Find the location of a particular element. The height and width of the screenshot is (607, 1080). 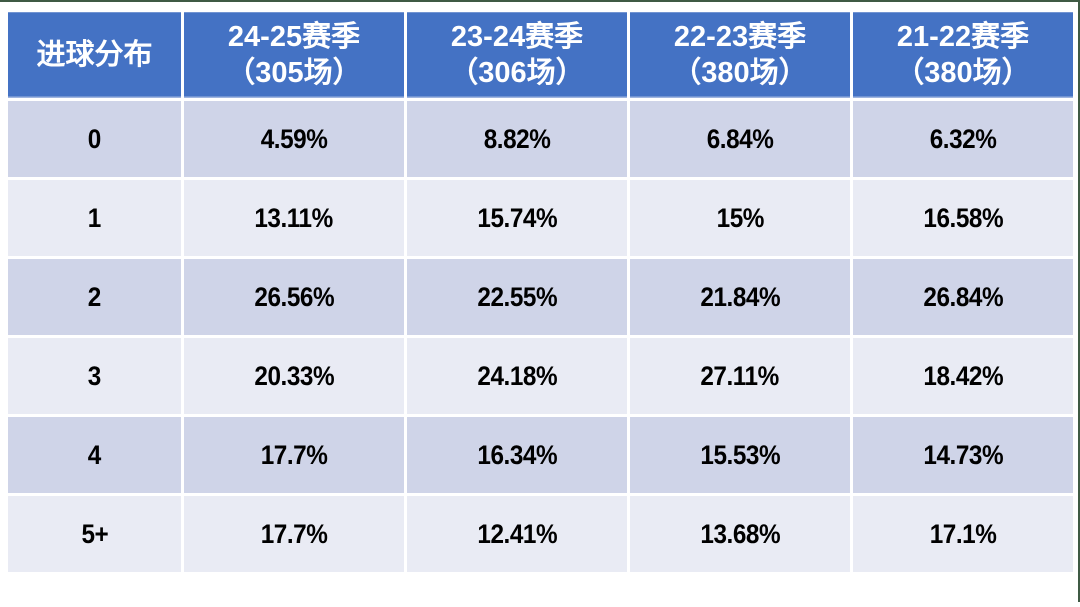

season-label: 21-22赛季 is located at coordinates (963, 36).